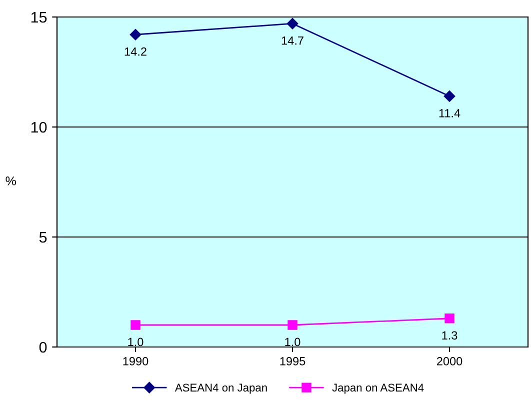 The height and width of the screenshot is (405, 531). I want to click on y-tick-label: 0, so click(43, 347).